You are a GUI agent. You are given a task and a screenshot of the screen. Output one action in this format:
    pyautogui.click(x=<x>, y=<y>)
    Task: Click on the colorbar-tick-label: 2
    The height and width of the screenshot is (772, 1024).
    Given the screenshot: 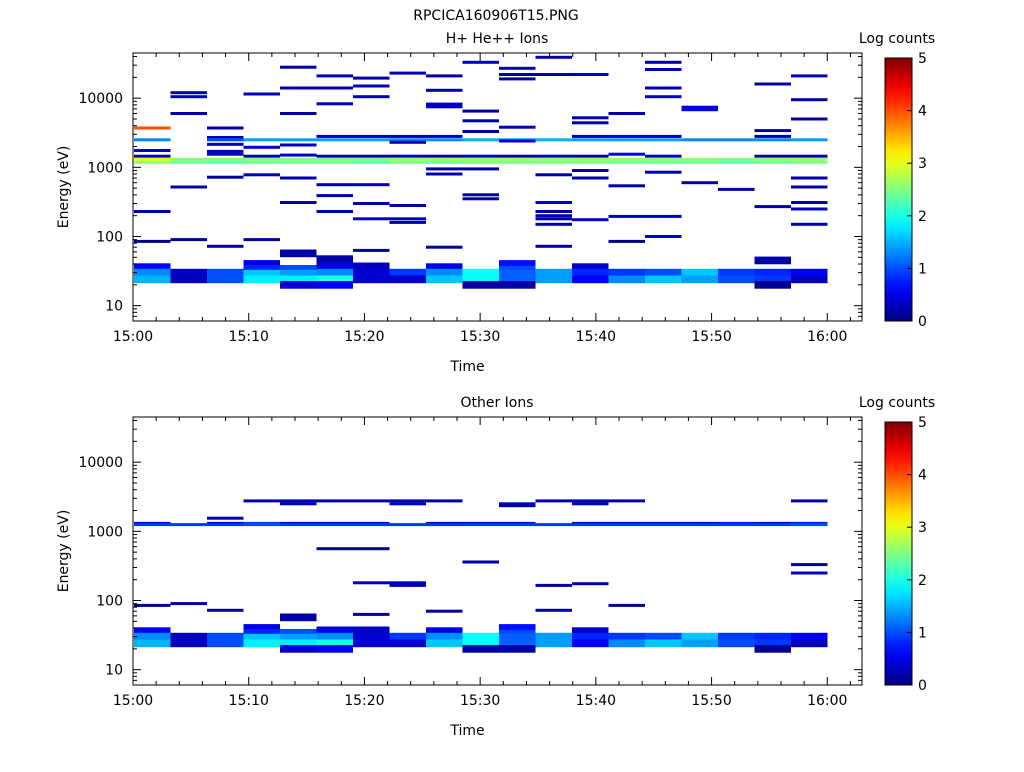 What is the action you would take?
    pyautogui.click(x=922, y=217)
    